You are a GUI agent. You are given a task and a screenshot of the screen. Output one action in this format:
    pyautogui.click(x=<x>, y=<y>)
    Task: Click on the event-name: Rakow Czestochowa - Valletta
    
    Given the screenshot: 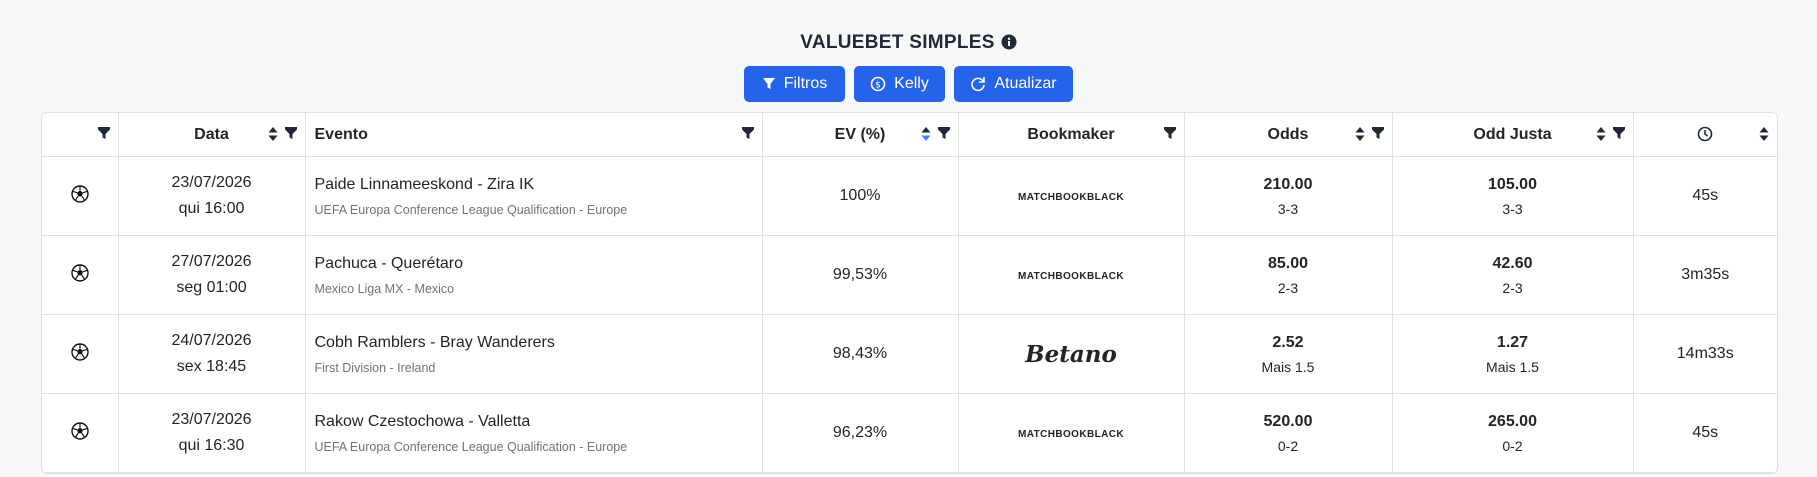 What is the action you would take?
    pyautogui.click(x=422, y=421)
    